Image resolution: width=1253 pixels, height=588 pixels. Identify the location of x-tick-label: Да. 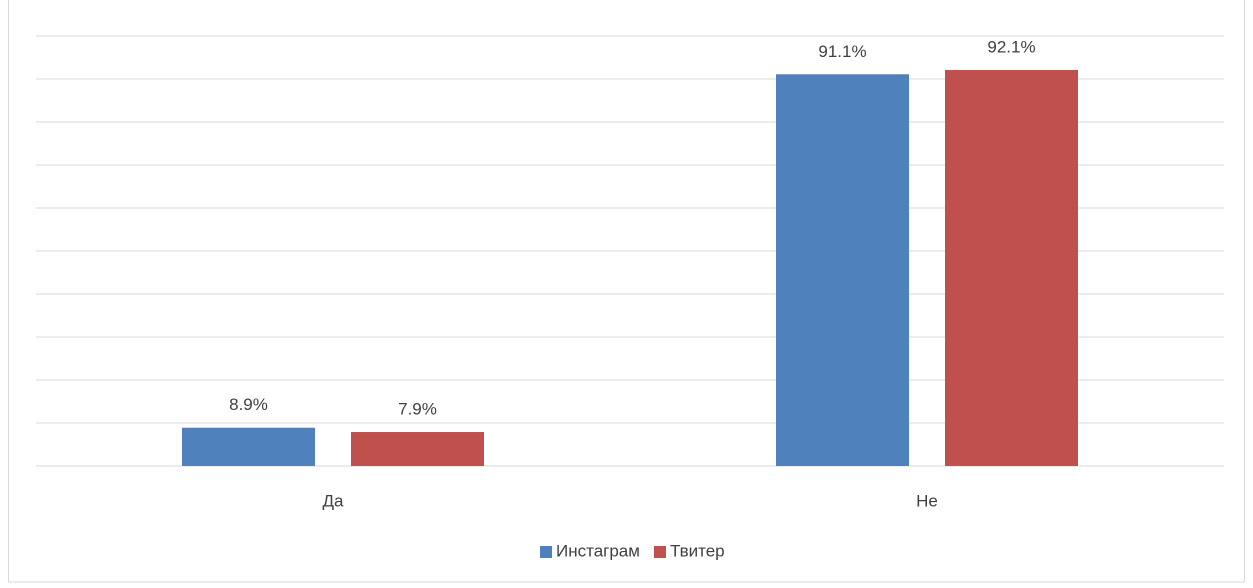
(334, 500).